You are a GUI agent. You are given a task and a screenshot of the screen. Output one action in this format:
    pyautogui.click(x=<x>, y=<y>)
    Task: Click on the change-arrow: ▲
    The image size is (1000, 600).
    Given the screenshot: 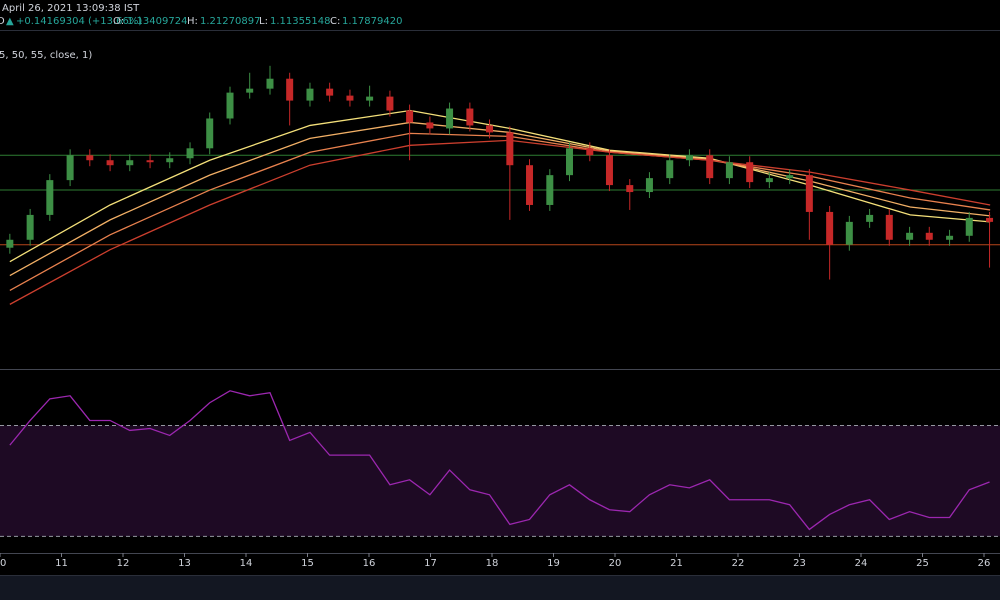 What is the action you would take?
    pyautogui.click(x=10, y=21)
    